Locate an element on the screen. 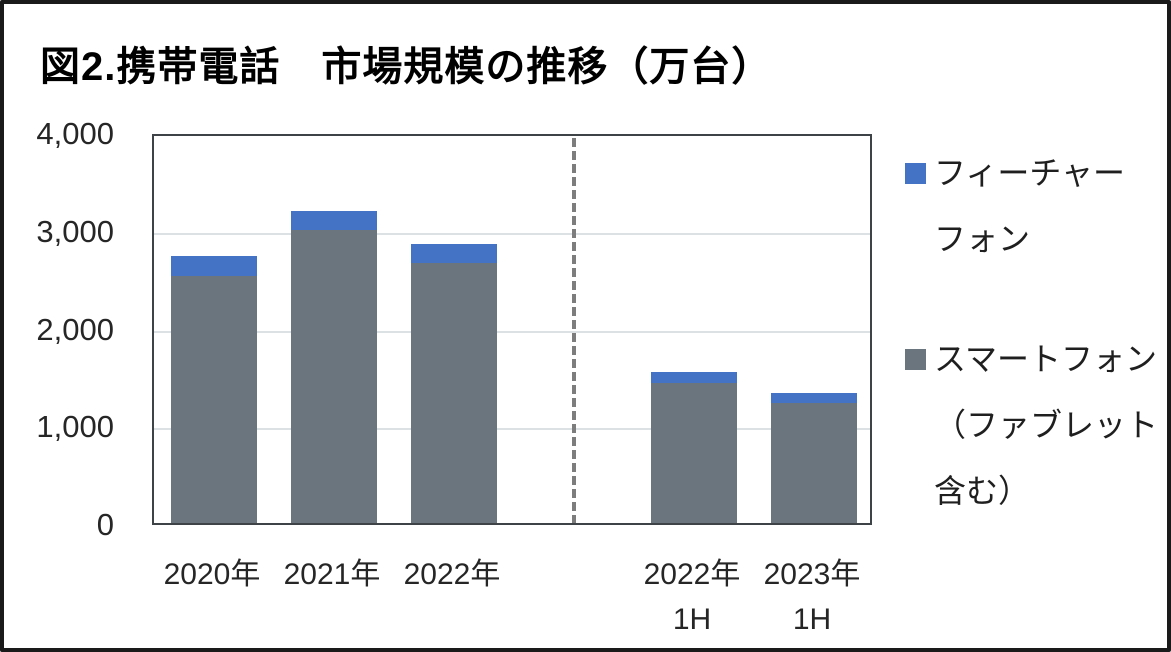 This screenshot has height=652, width=1171. y-tick-label-0: 0 is located at coordinates (105, 524).